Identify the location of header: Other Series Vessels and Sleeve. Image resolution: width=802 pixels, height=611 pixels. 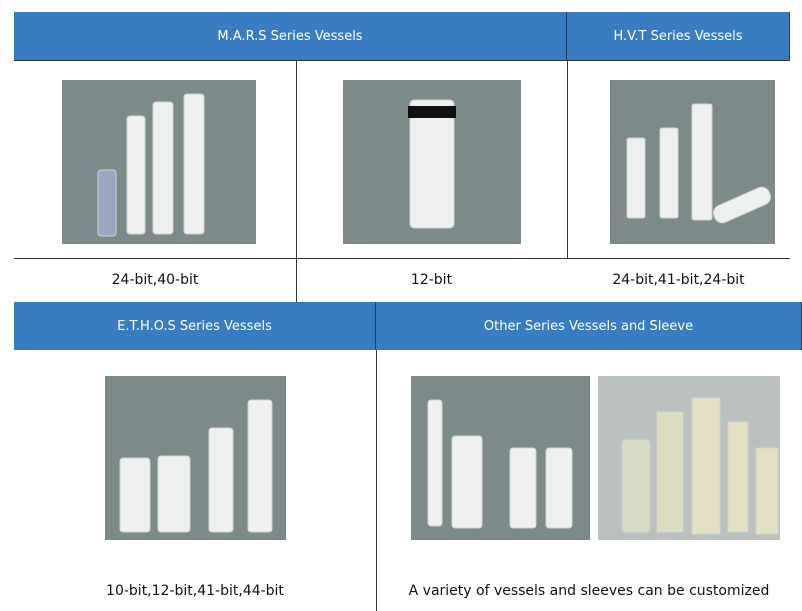
(589, 326).